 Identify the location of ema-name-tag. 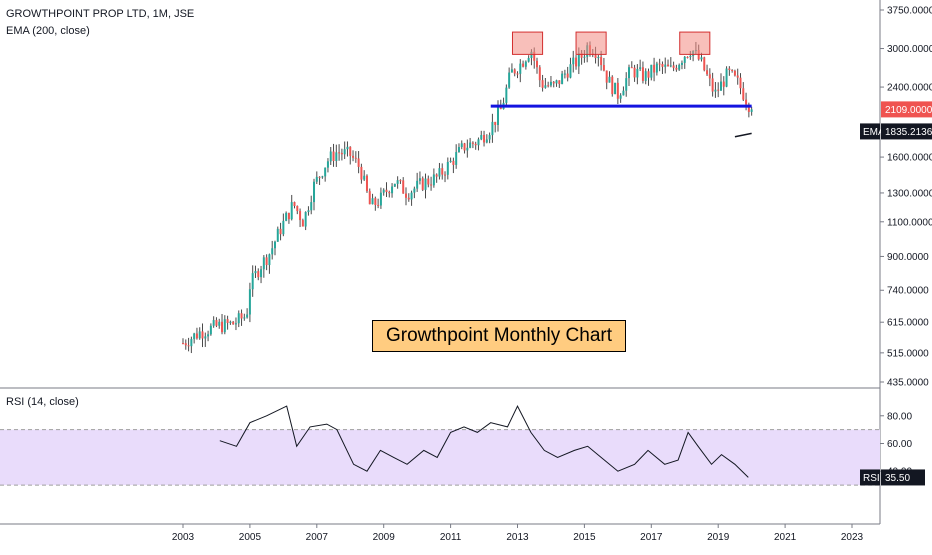
(870, 131).